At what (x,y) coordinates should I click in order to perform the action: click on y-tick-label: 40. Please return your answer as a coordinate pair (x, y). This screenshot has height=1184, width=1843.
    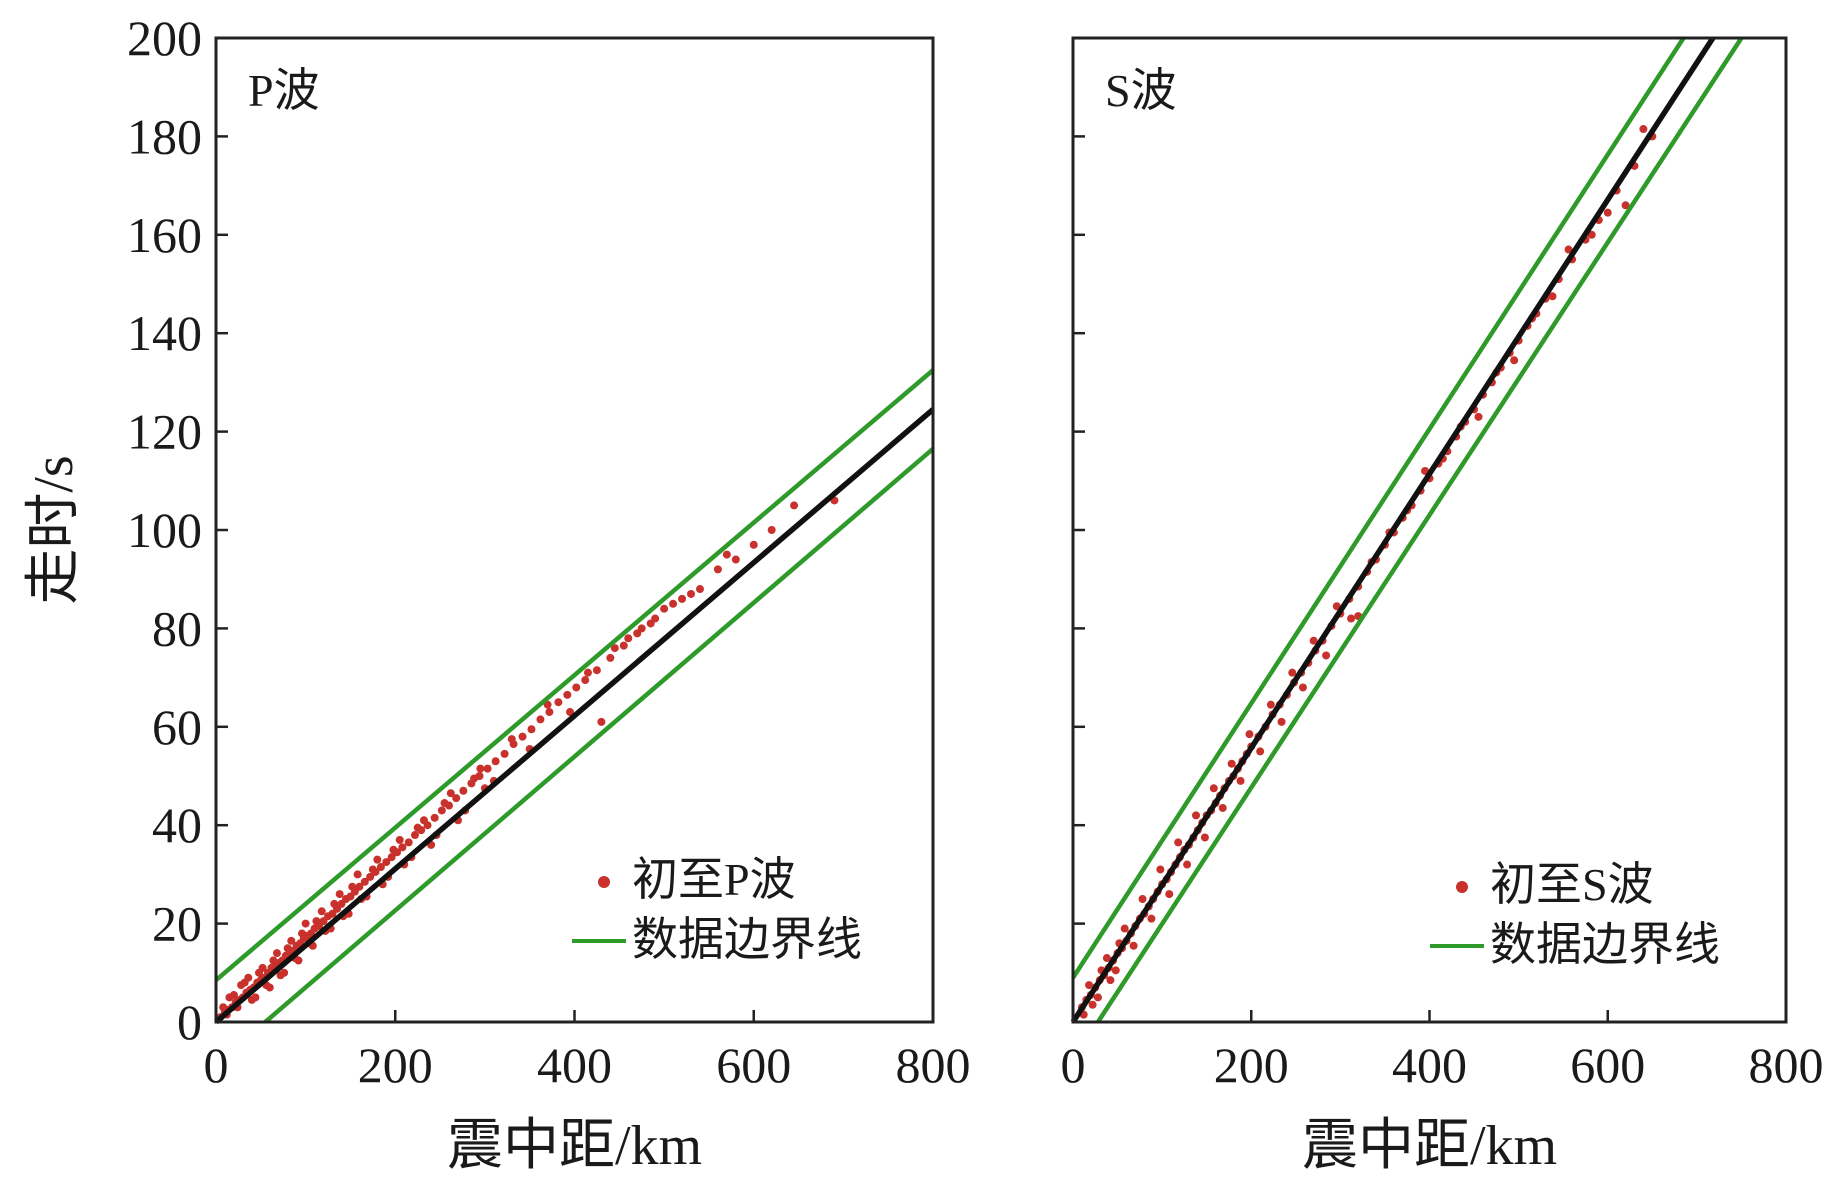
    Looking at the image, I should click on (177, 825).